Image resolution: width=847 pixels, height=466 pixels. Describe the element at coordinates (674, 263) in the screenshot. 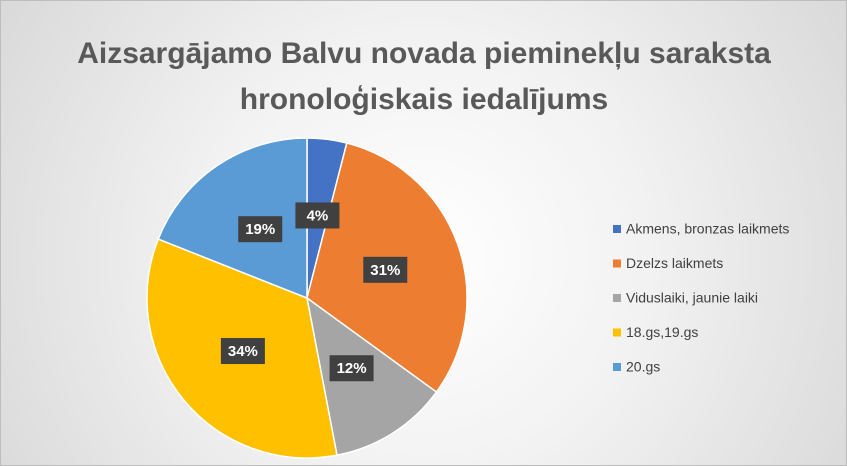

I see `legend-label: Dzelzs laikmets` at that location.